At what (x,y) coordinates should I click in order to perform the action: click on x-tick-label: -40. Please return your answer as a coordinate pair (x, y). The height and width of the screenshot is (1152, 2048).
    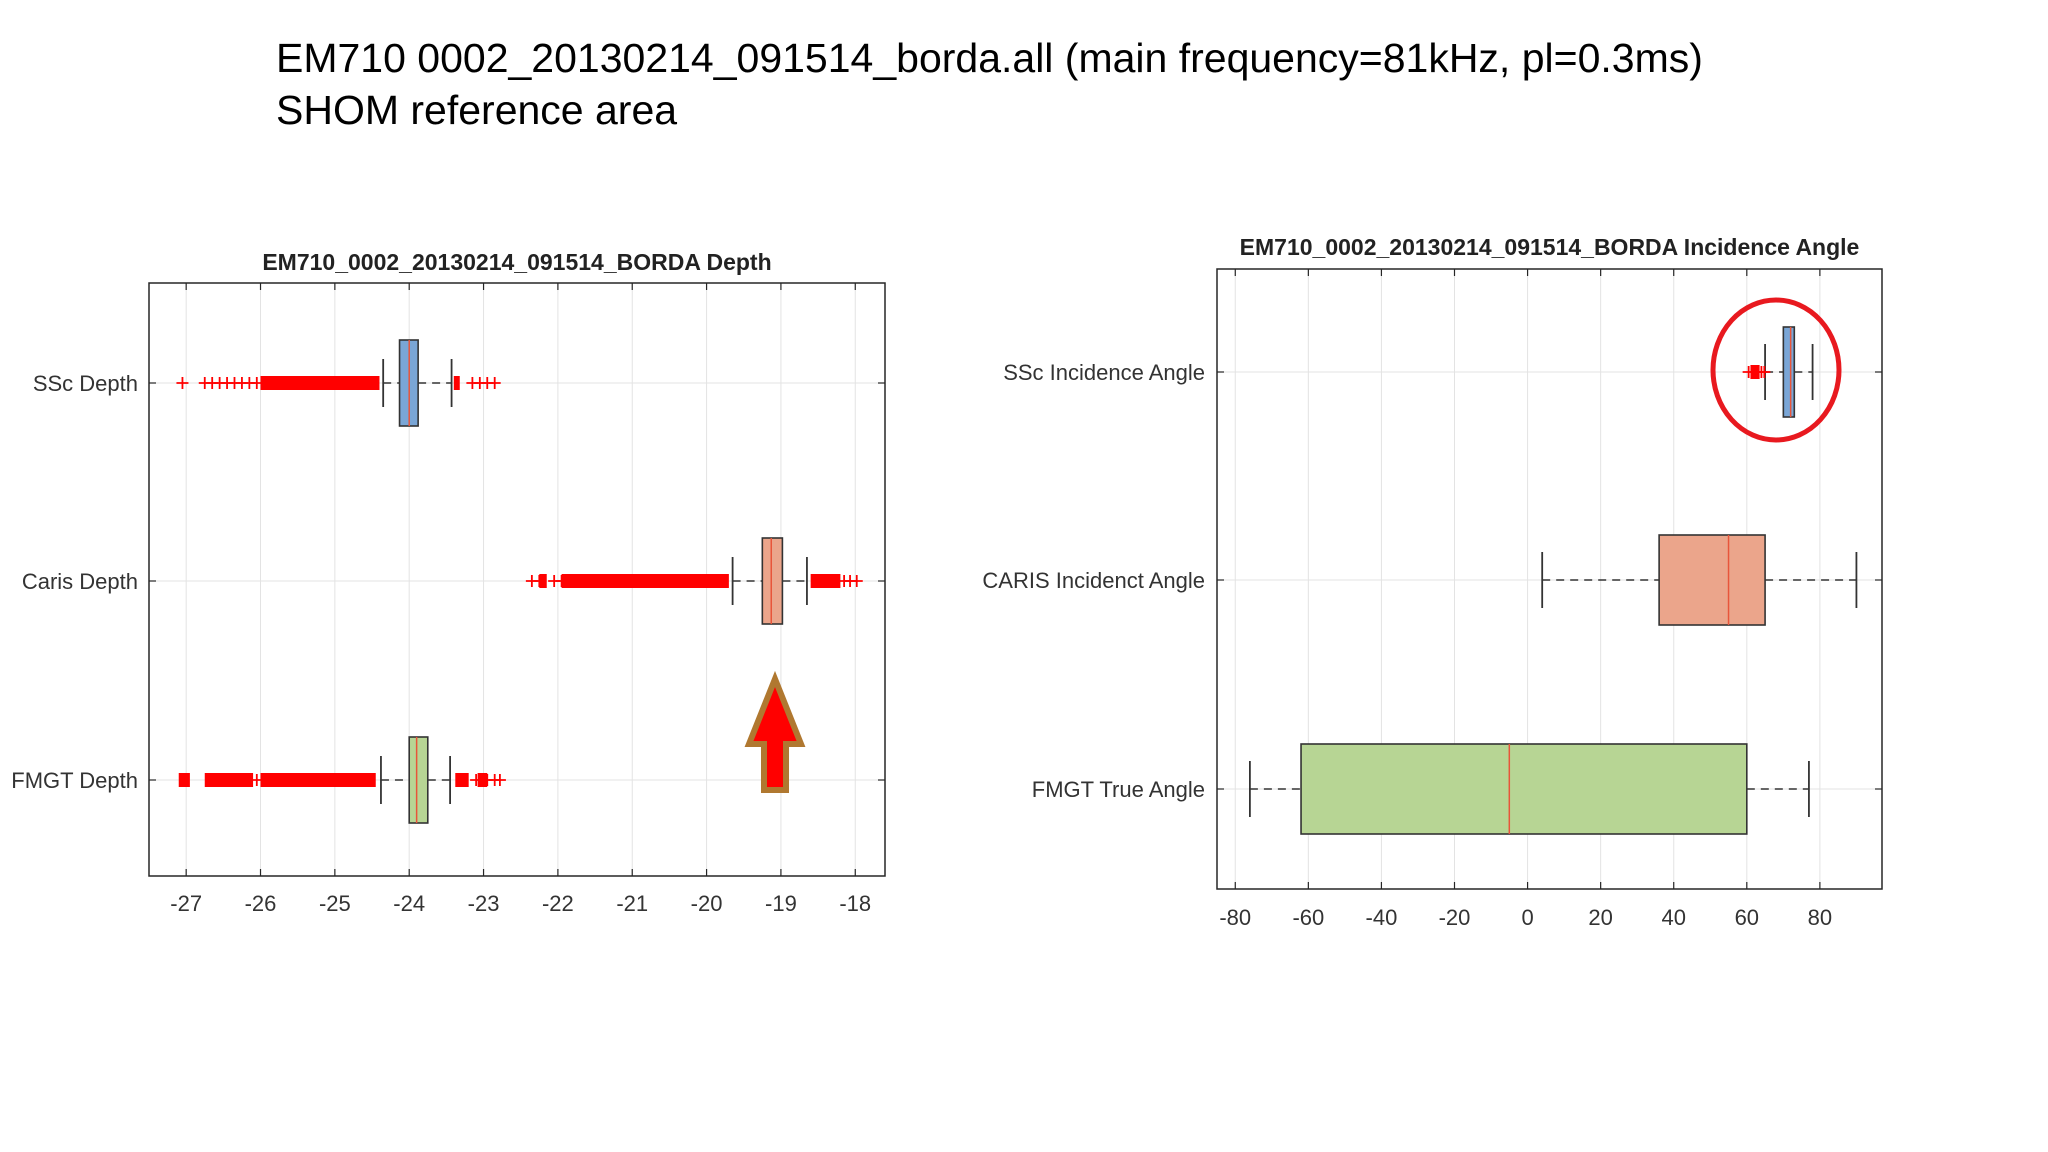
    Looking at the image, I should click on (1382, 917).